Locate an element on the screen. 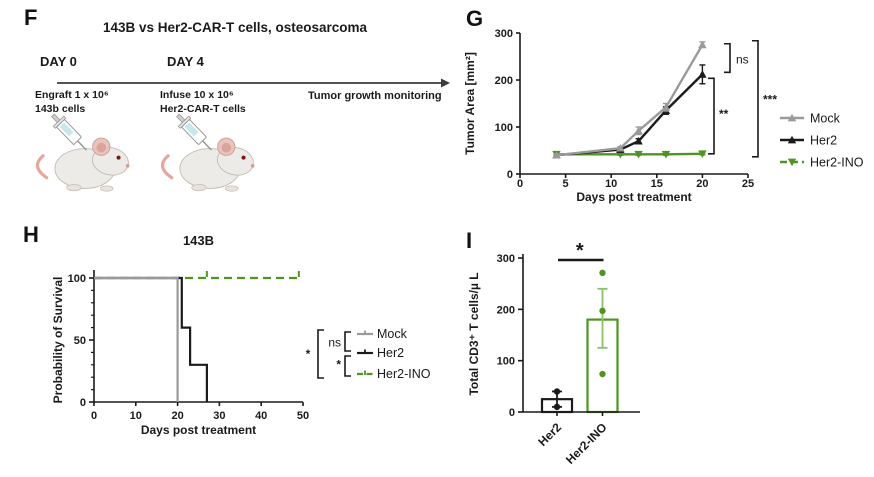 Image resolution: width=874 pixels, height=477 pixels. svg-text: 30 is located at coordinates (219, 416).